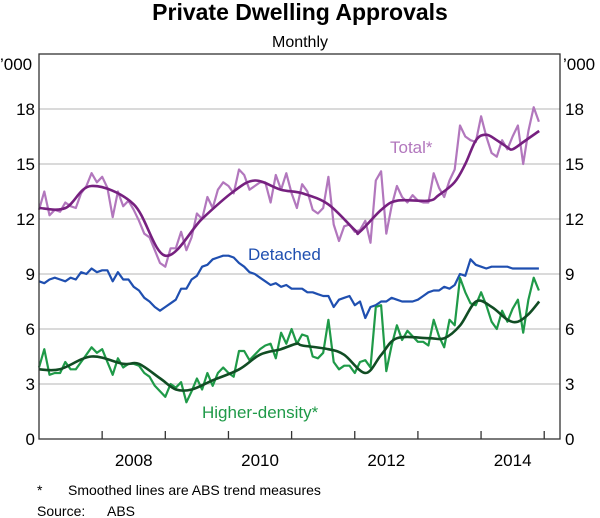 This screenshot has width=600, height=518. Describe the element at coordinates (569, 329) in the screenshot. I see `y-tick-label-right: 6` at that location.